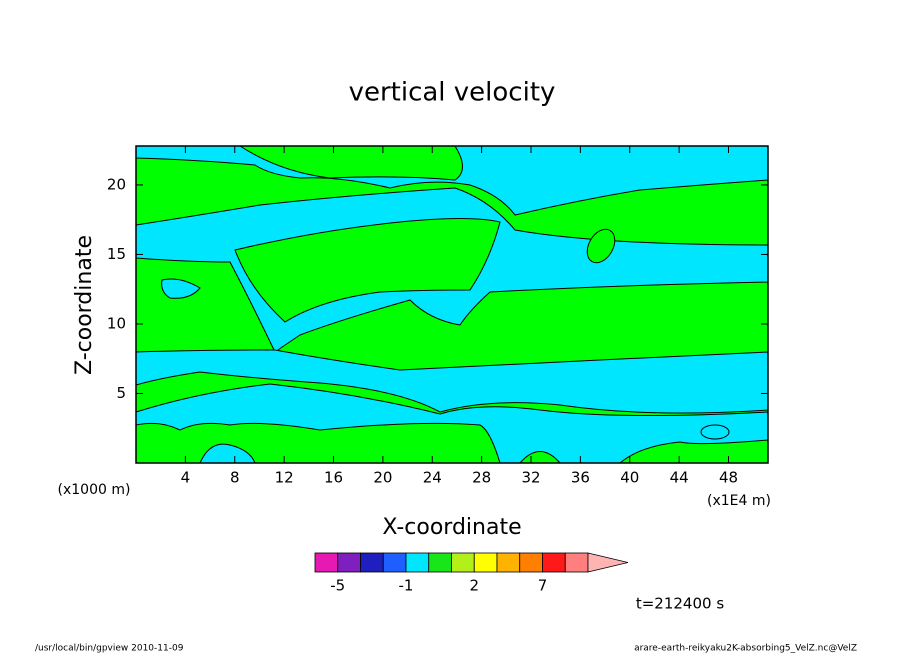 The height and width of the screenshot is (654, 904). What do you see at coordinates (530, 478) in the screenshot?
I see `x-tick-label: 32` at bounding box center [530, 478].